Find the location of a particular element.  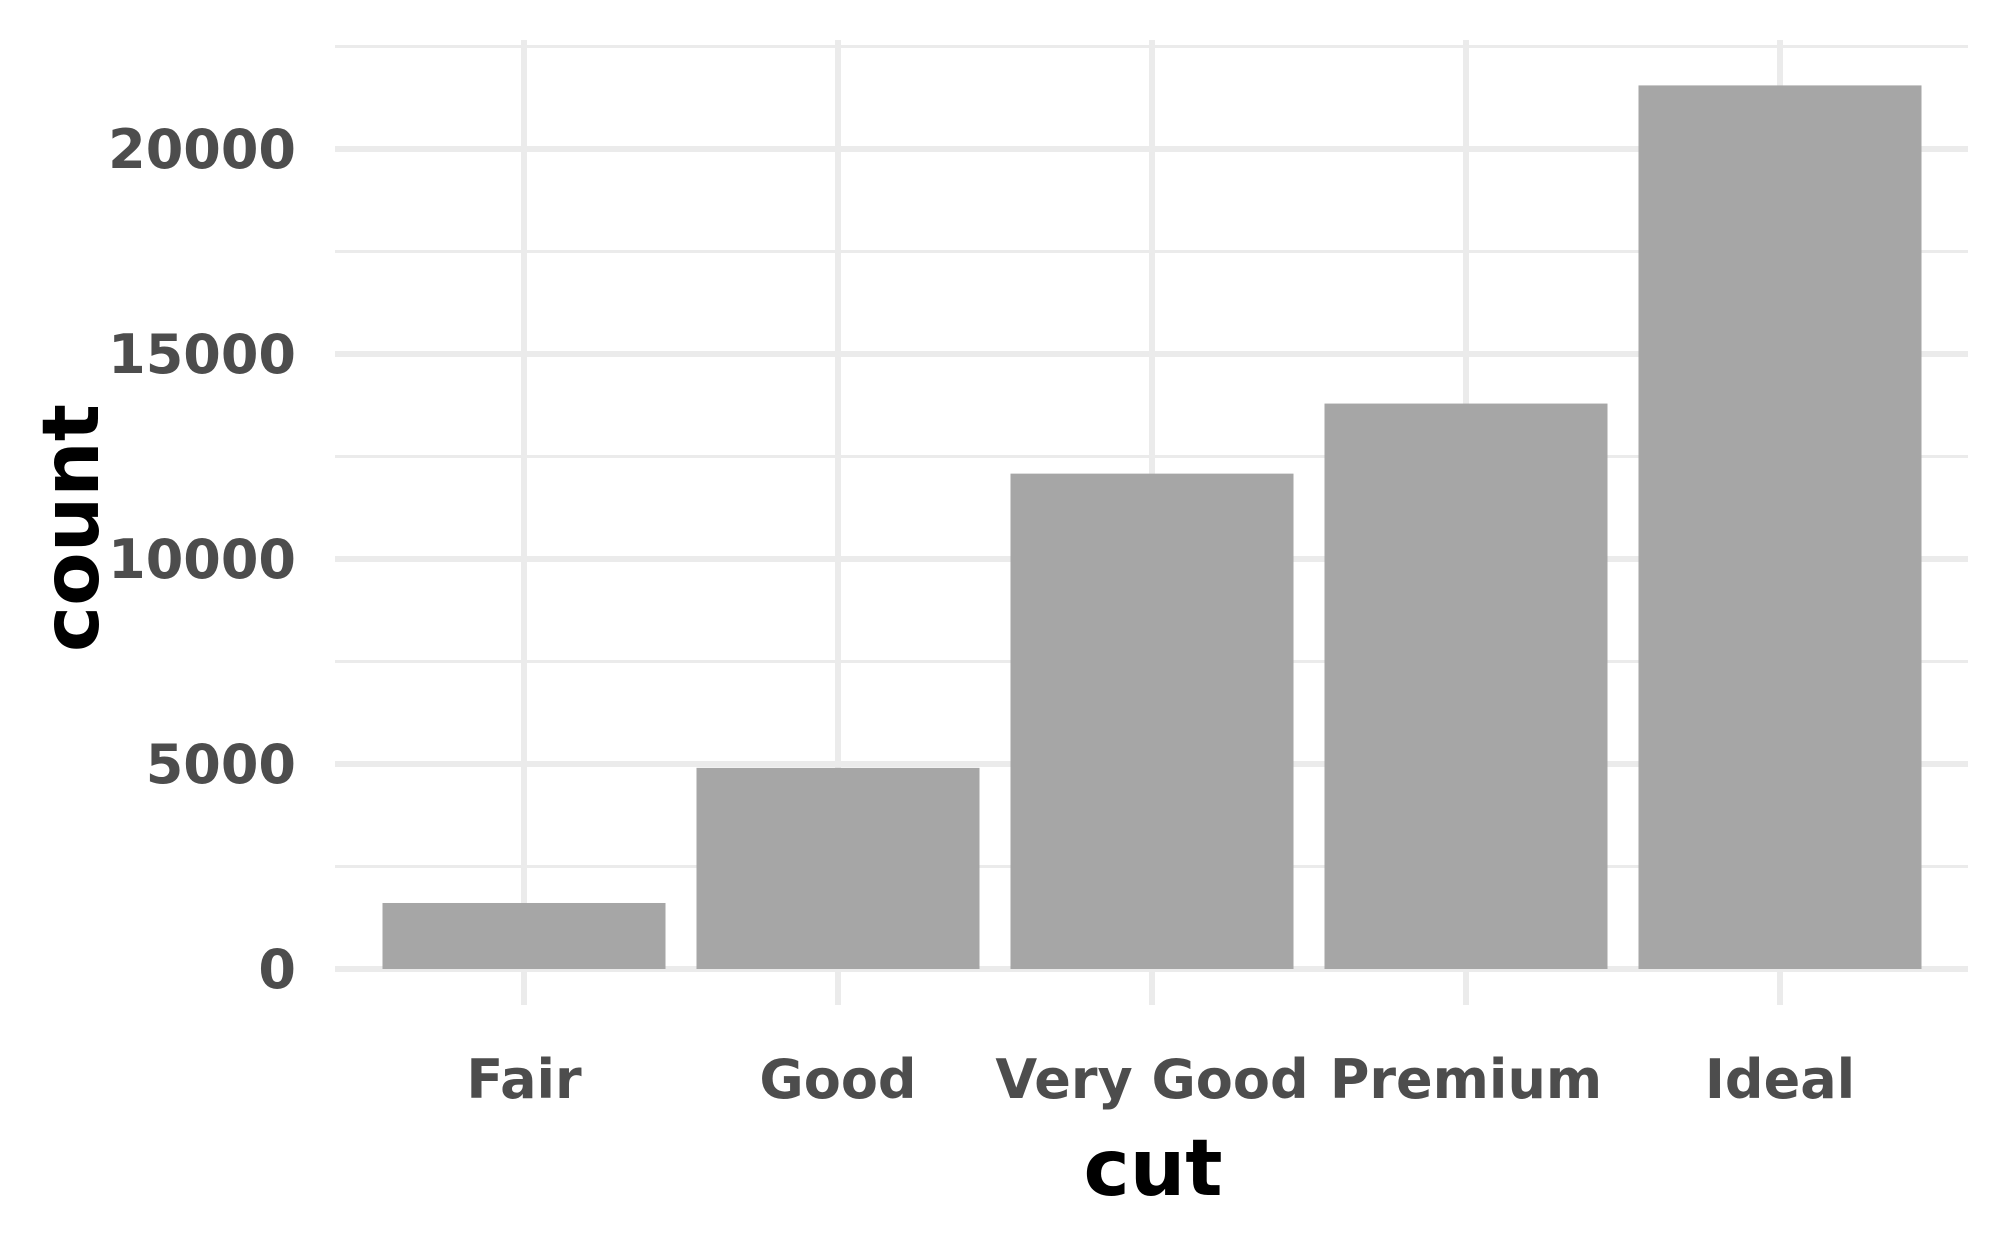

y-tick-label: 5000 is located at coordinates (221, 764).